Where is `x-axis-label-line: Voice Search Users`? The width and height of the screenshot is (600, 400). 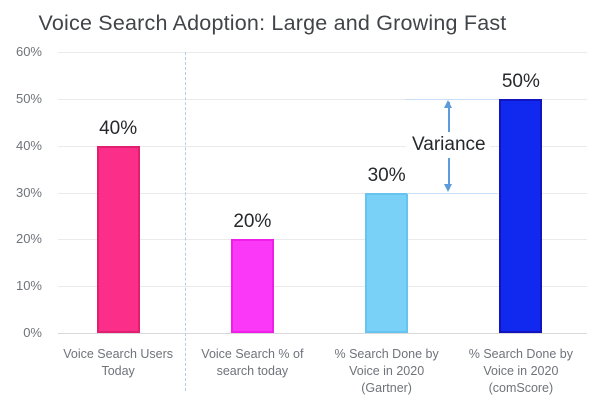 x-axis-label-line: Voice Search Users is located at coordinates (118, 354).